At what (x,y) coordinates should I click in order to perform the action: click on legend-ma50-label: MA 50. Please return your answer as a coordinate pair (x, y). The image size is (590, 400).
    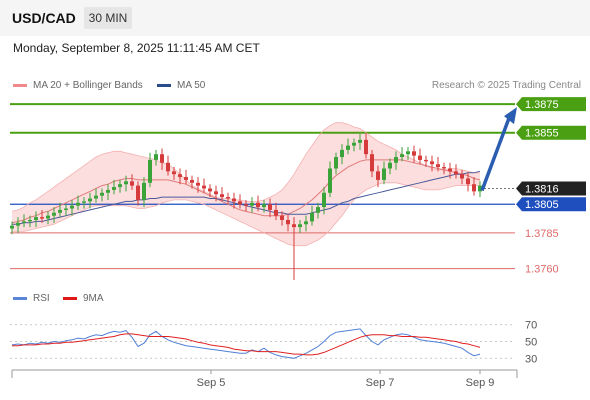
    Looking at the image, I should click on (191, 85).